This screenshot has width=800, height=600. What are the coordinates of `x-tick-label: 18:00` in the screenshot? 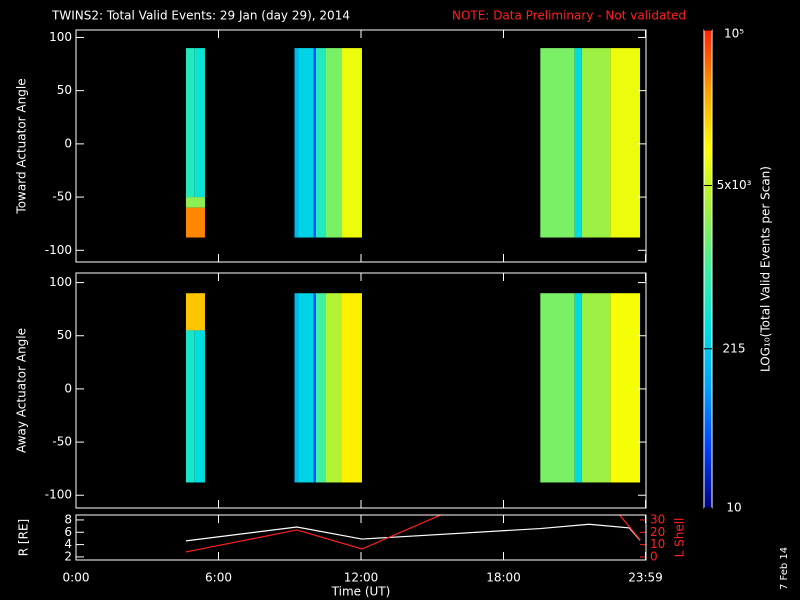 It's located at (503, 578).